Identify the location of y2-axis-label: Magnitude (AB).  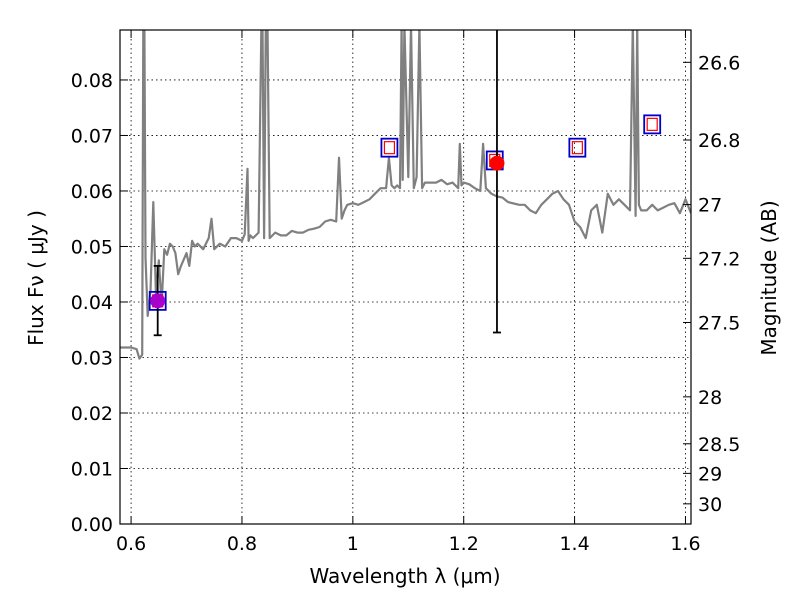
(769, 277).